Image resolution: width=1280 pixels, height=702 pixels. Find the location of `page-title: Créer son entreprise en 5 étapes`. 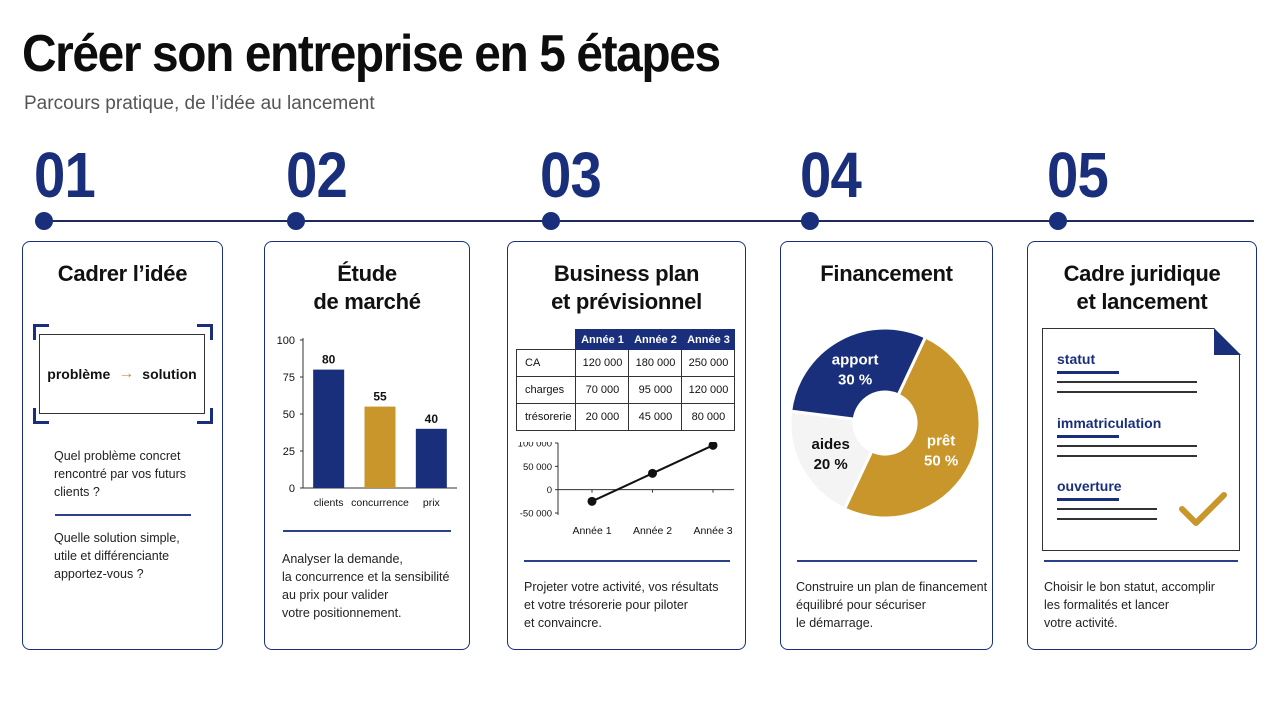

page-title: Créer son entreprise en 5 étapes is located at coordinates (371, 54).